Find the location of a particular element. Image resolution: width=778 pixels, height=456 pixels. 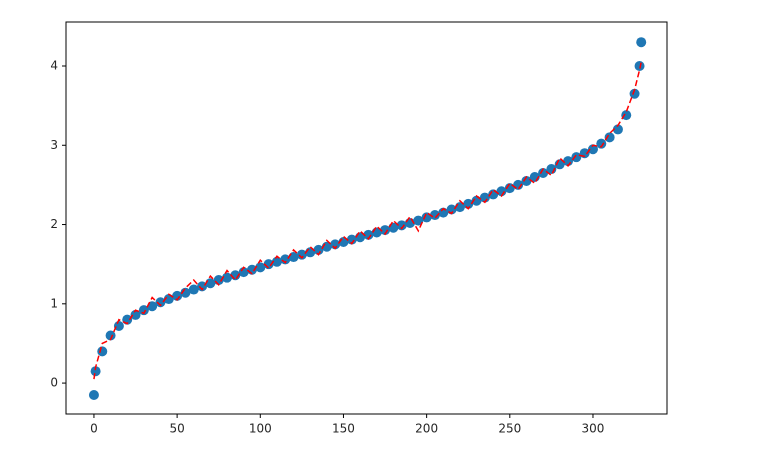

x-tick-label: 100 is located at coordinates (260, 429).